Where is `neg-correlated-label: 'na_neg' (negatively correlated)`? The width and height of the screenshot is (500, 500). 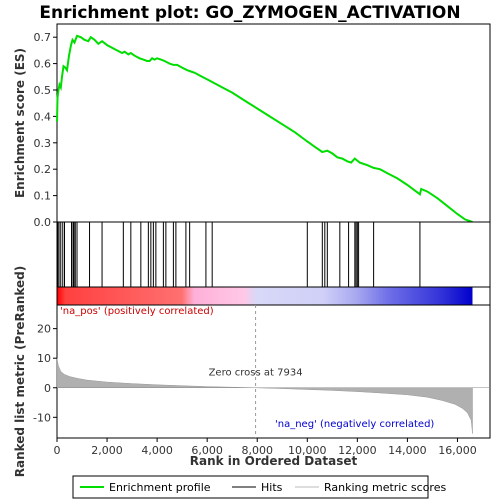
neg-correlated-label: 'na_neg' (negatively correlated) is located at coordinates (354, 424).